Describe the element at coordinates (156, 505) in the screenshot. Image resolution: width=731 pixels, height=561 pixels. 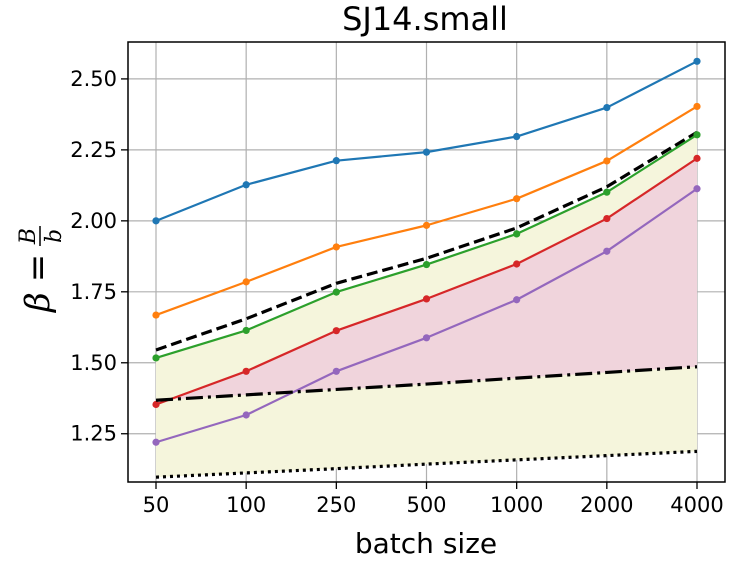
I see `x-tick-label: 50` at that location.